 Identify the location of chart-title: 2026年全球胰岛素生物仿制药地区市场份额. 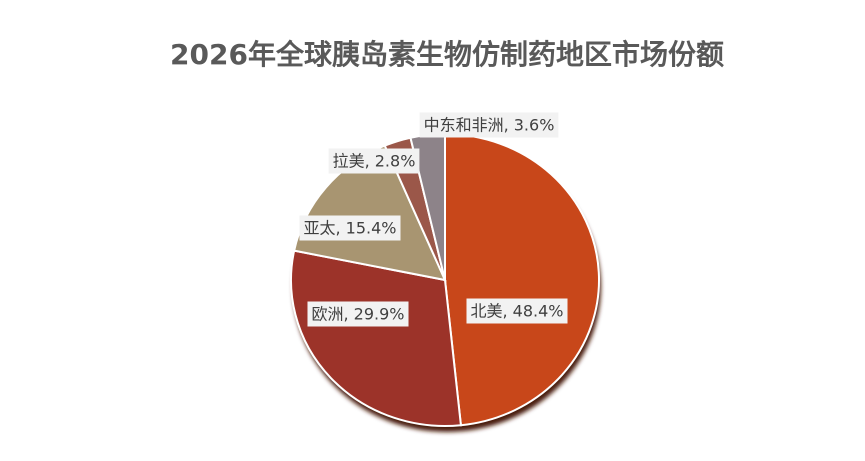
(447, 54).